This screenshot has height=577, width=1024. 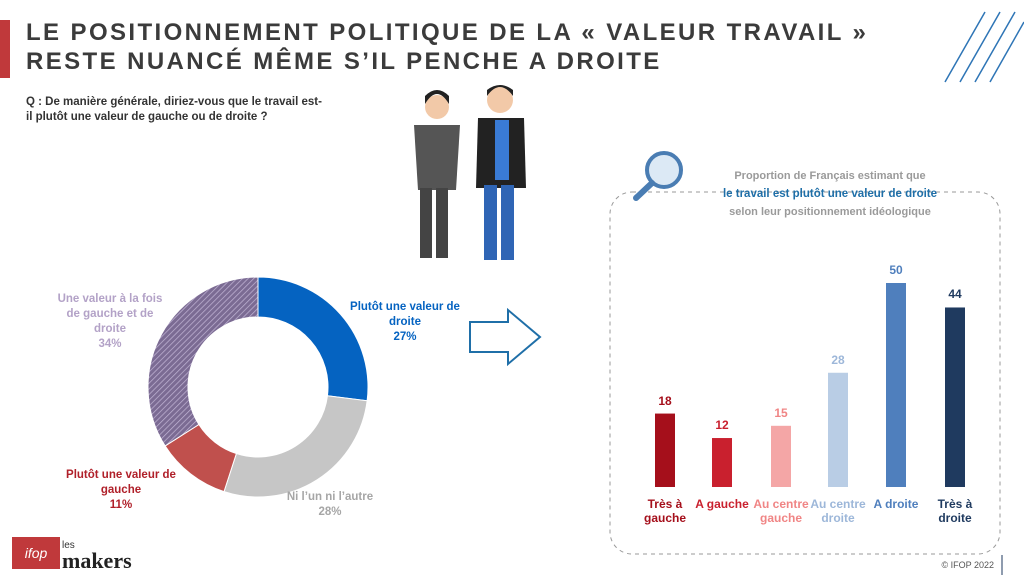 What do you see at coordinates (896, 504) in the screenshot?
I see `category-label: A droite` at bounding box center [896, 504].